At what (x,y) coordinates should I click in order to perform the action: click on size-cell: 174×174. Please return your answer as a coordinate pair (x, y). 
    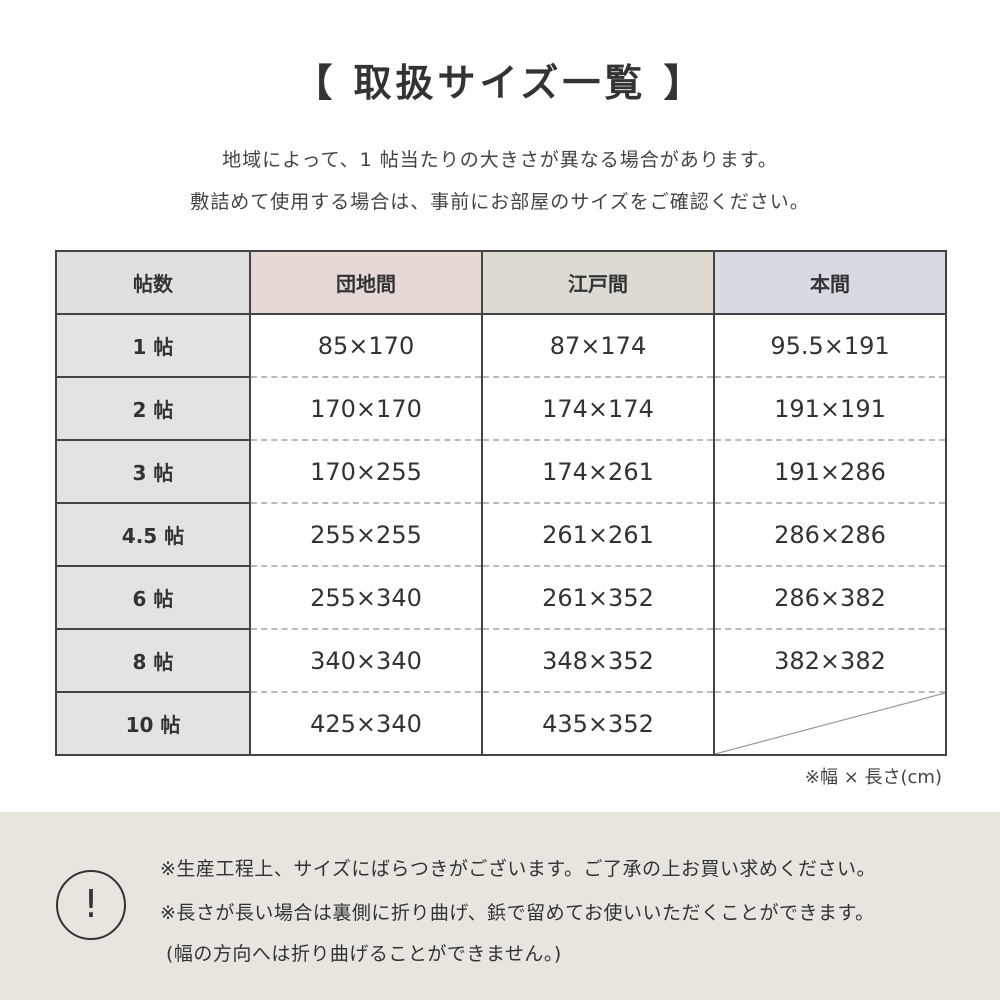
    Looking at the image, I should click on (598, 409).